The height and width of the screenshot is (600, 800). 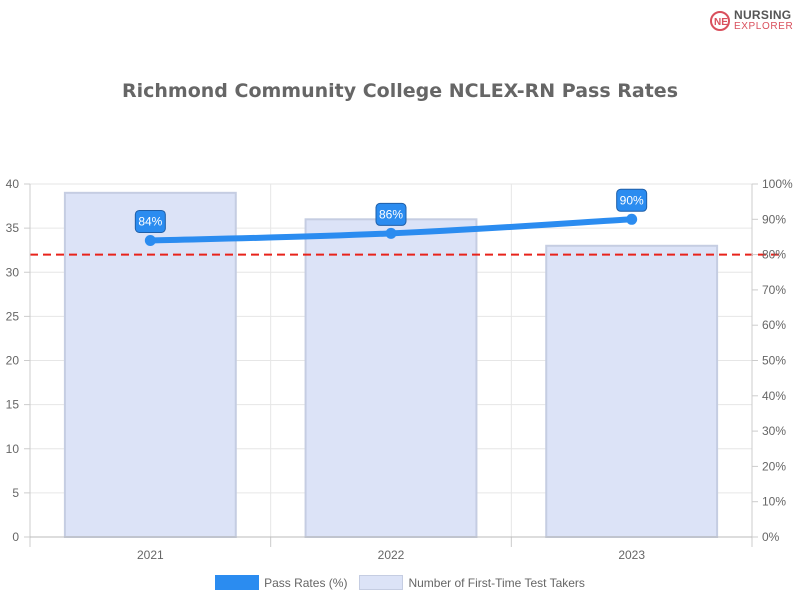 What do you see at coordinates (13, 228) in the screenshot?
I see `y-left-tick-label: 35` at bounding box center [13, 228].